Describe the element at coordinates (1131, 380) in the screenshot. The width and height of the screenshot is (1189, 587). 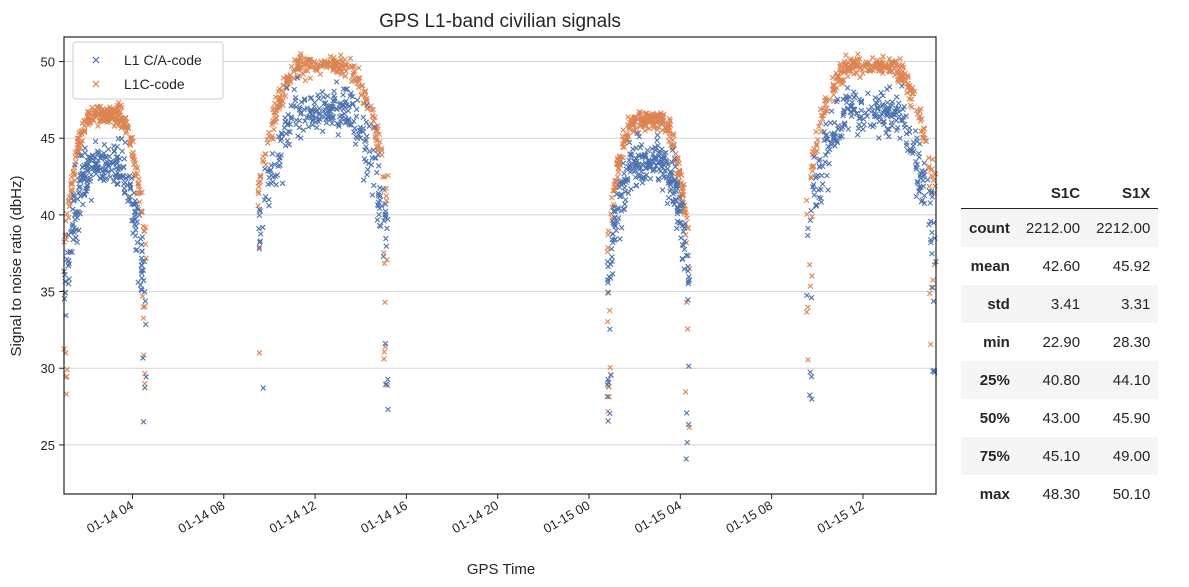
I see `cell-s1x: 44.10` at that location.